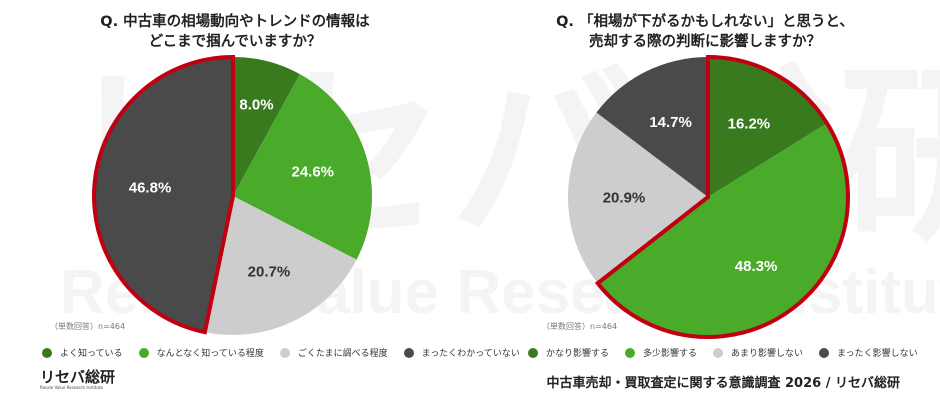 This screenshot has width=940, height=400. What do you see at coordinates (756, 266) in the screenshot?
I see `pie-slice-label: 48.3%` at bounding box center [756, 266].